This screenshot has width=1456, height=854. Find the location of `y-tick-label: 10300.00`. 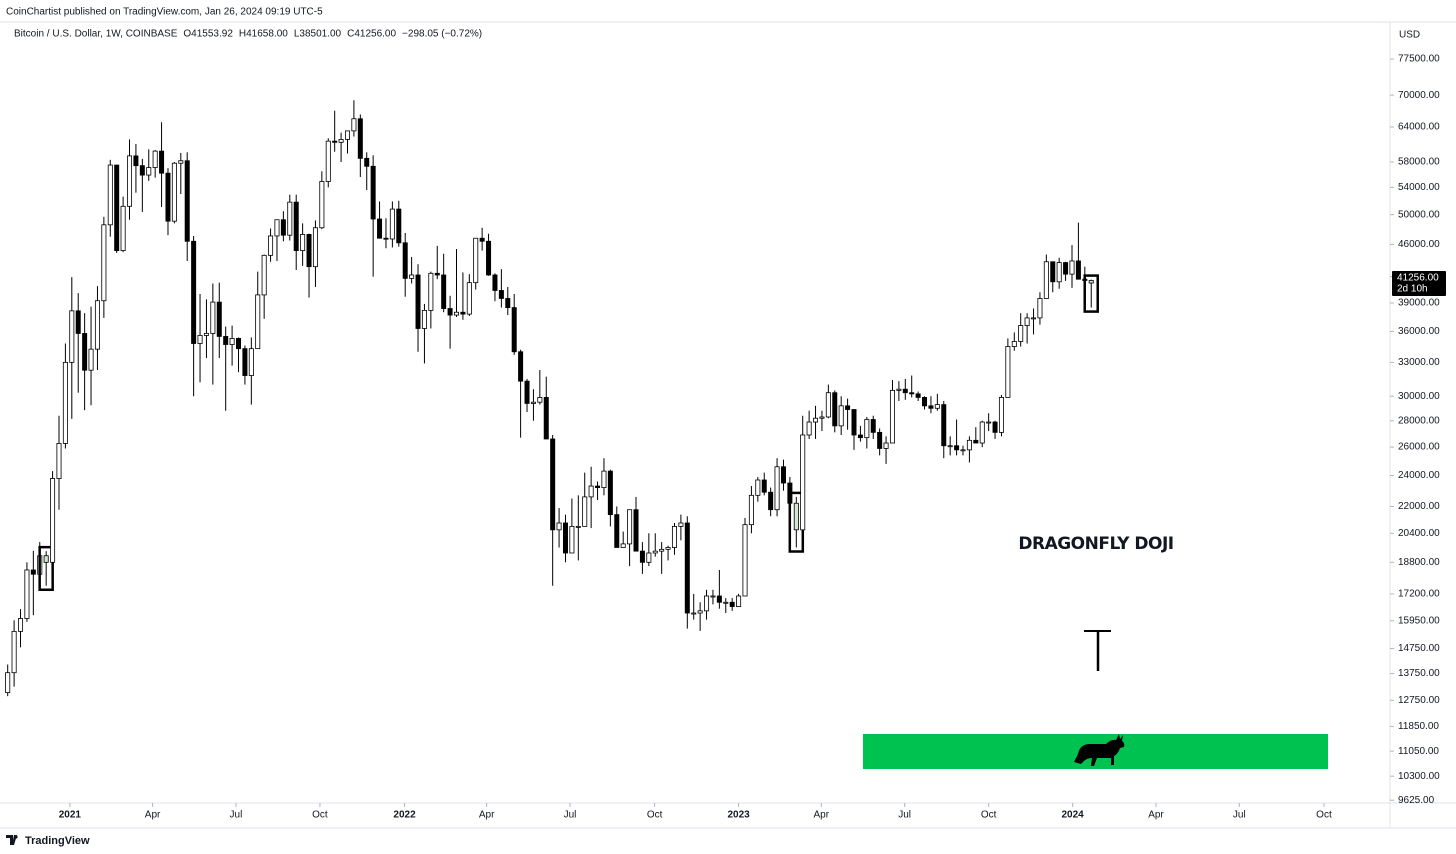

y-tick-label: 10300.00 is located at coordinates (1419, 776).